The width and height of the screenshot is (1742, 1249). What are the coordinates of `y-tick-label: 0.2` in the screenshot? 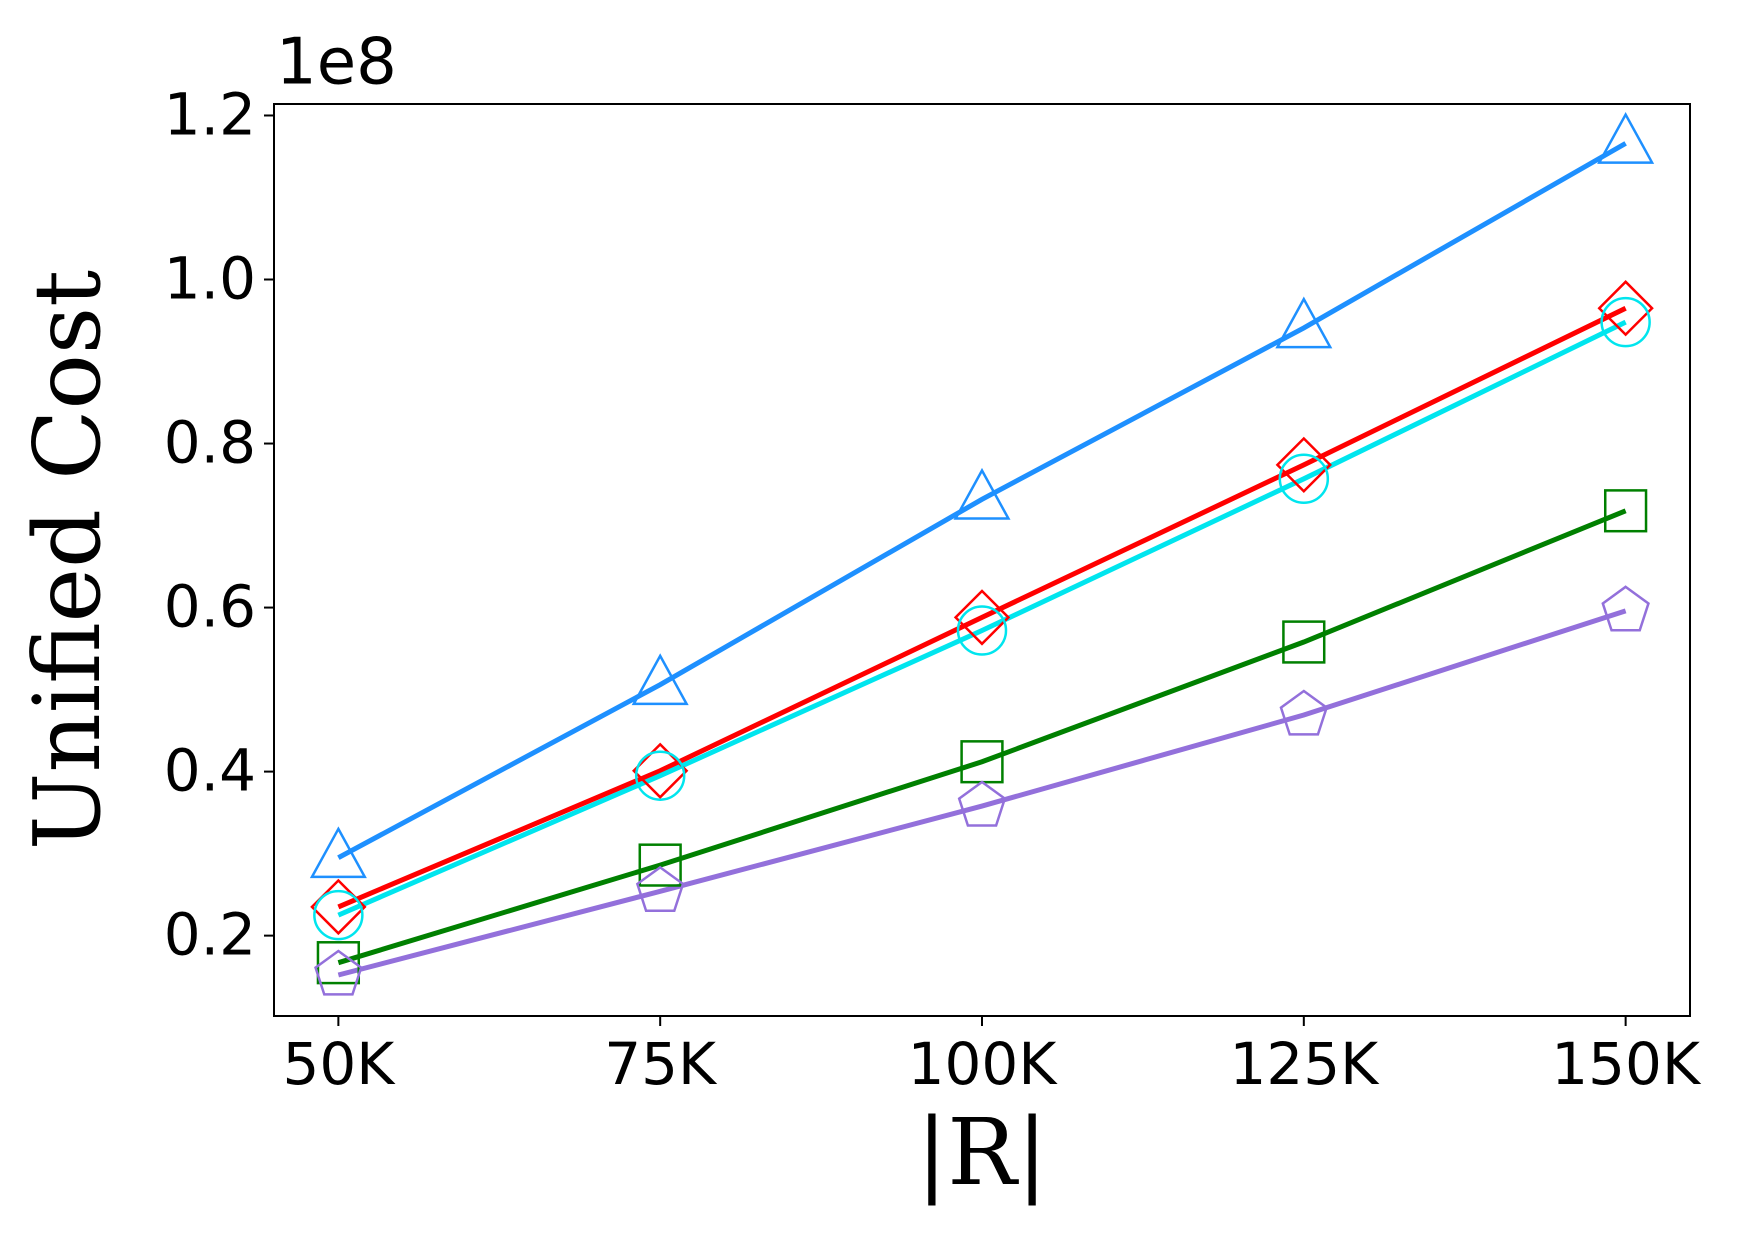 It's located at (210, 935).